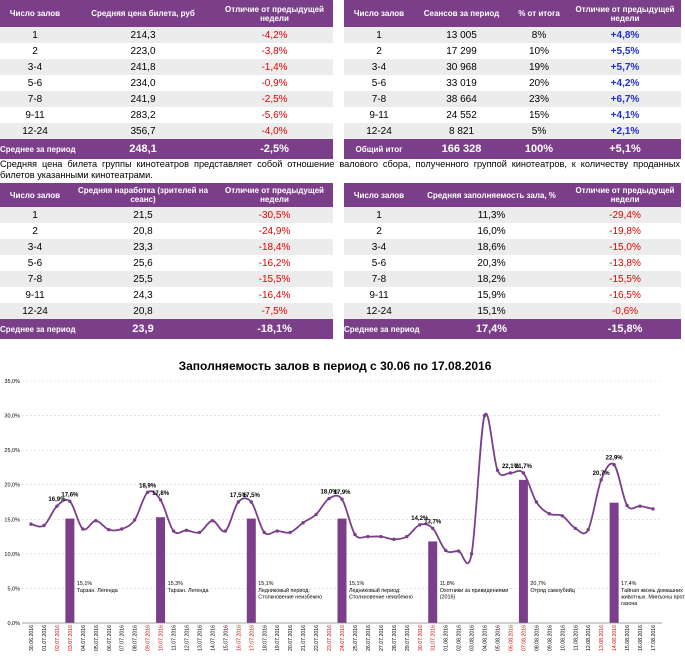 This screenshot has width=685, height=662. Describe the element at coordinates (188, 591) in the screenshot. I see `bar-film-label: Тарзан. Легенда` at that location.